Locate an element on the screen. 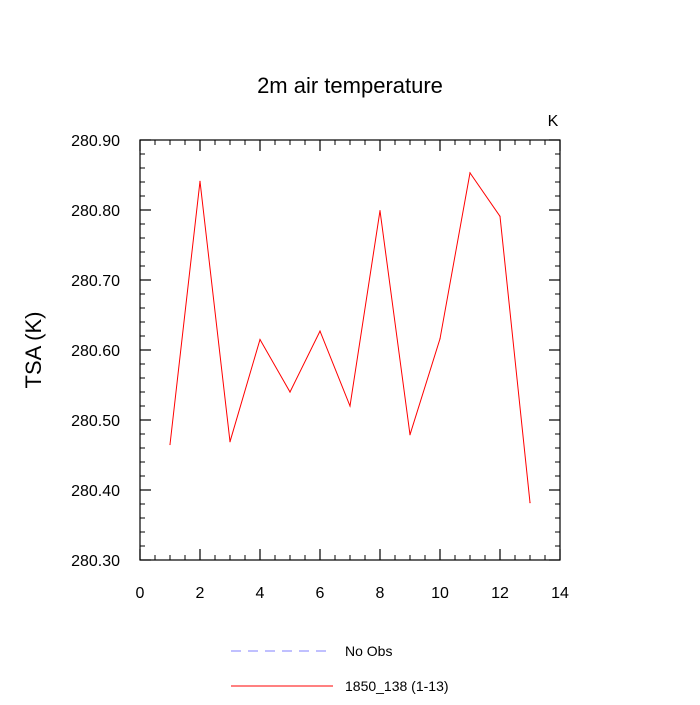  x-tick-label: 12 is located at coordinates (500, 593).